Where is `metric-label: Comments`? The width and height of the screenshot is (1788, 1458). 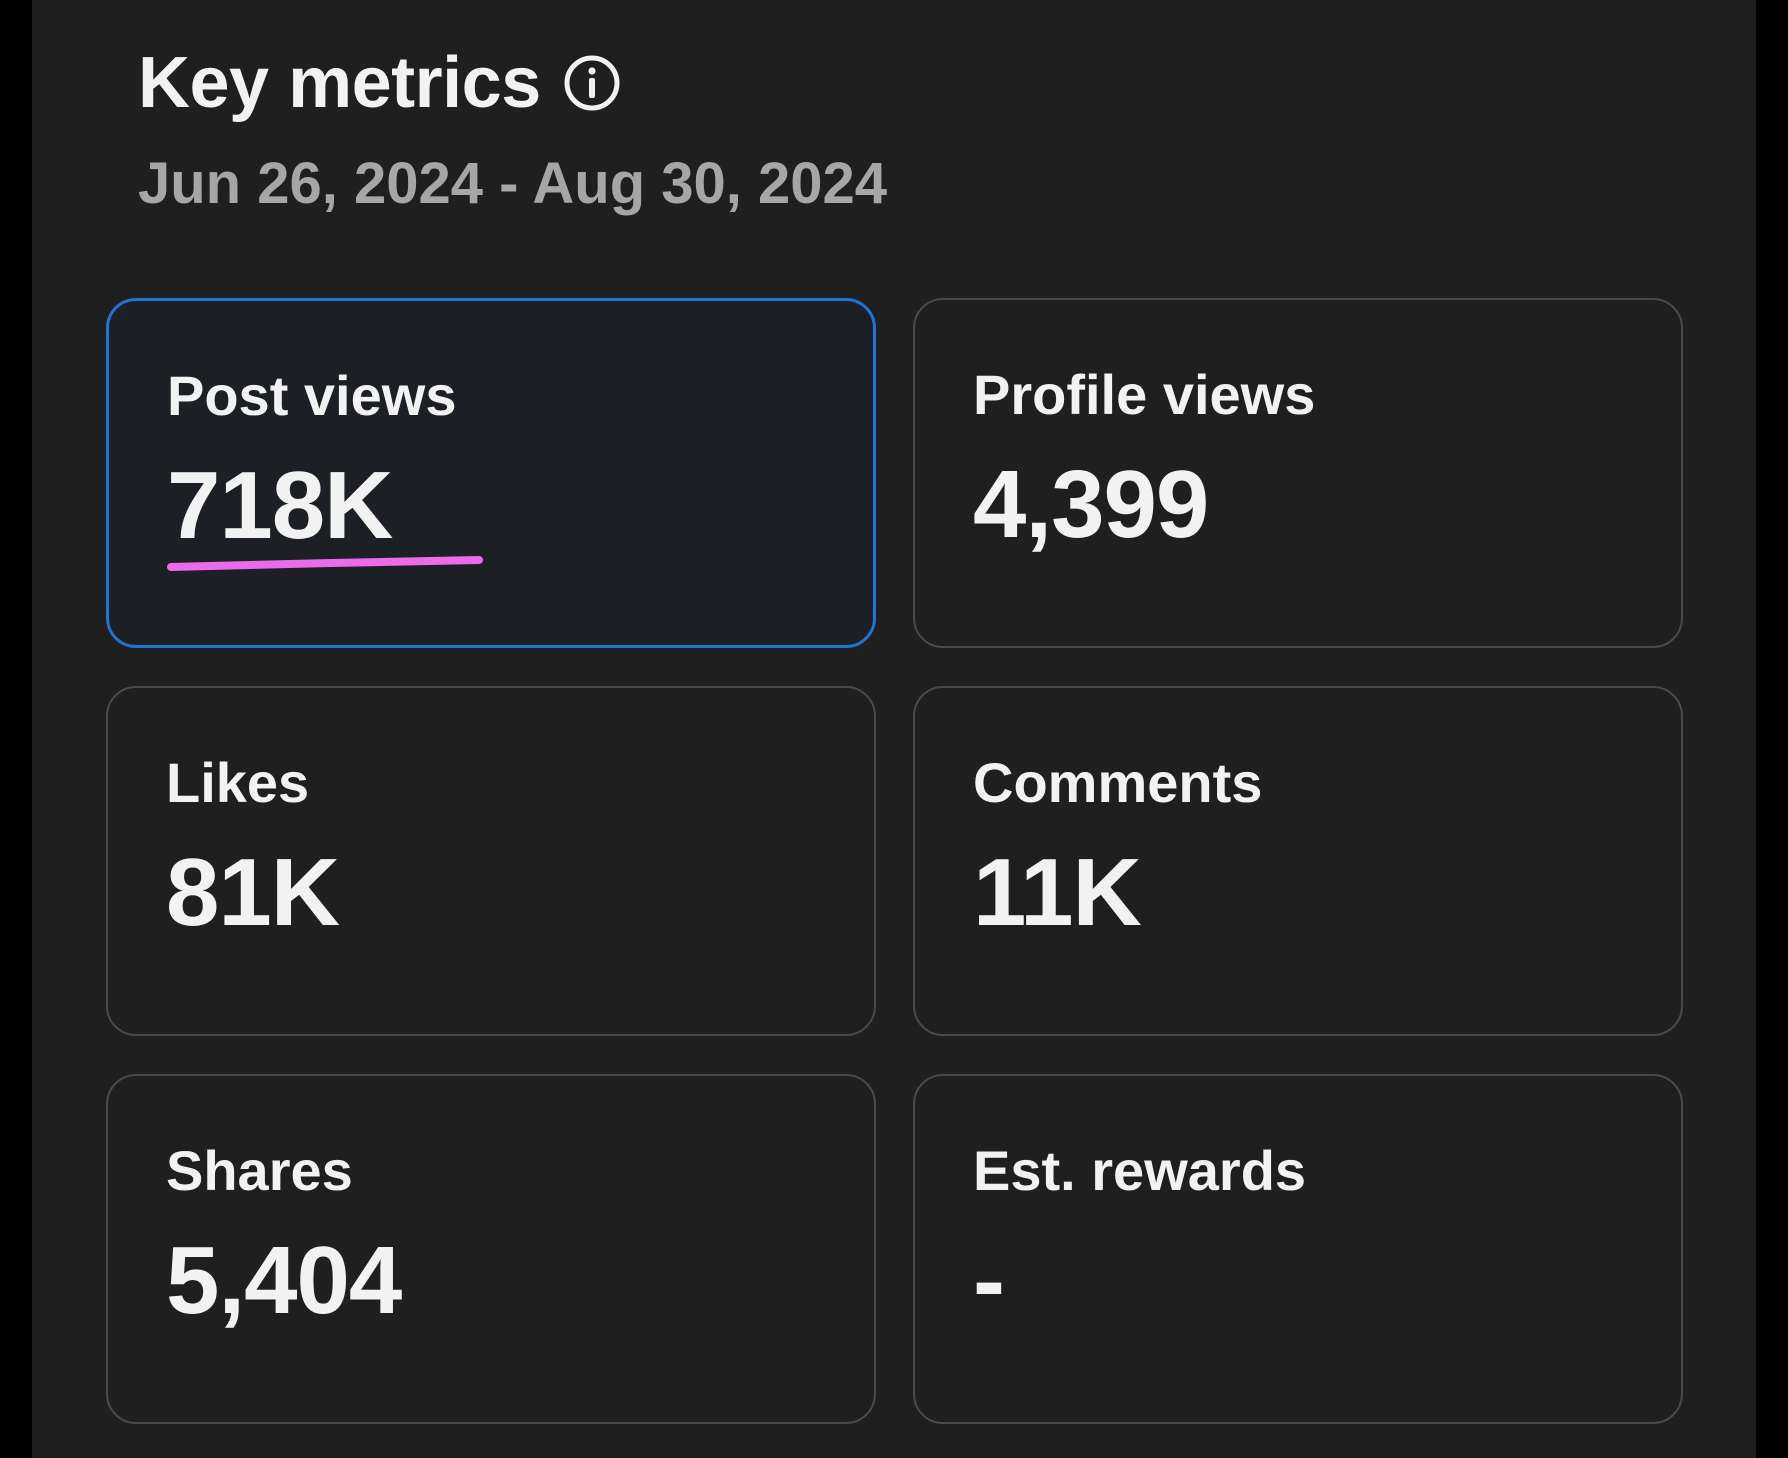 metric-label: Comments is located at coordinates (1118, 782).